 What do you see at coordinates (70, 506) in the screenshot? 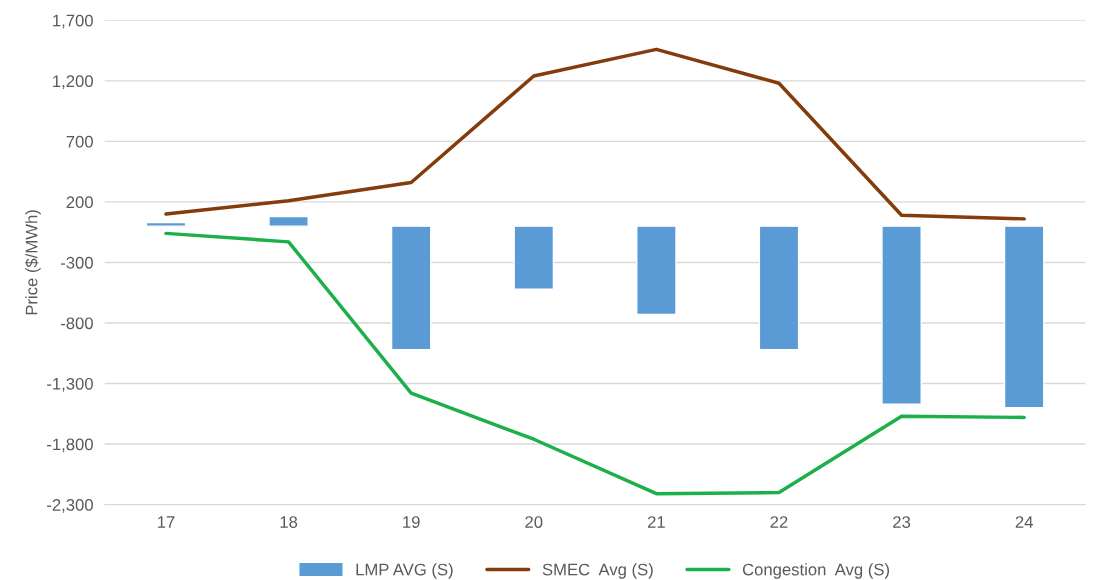
I see `y-tick-label: -2,300` at bounding box center [70, 506].